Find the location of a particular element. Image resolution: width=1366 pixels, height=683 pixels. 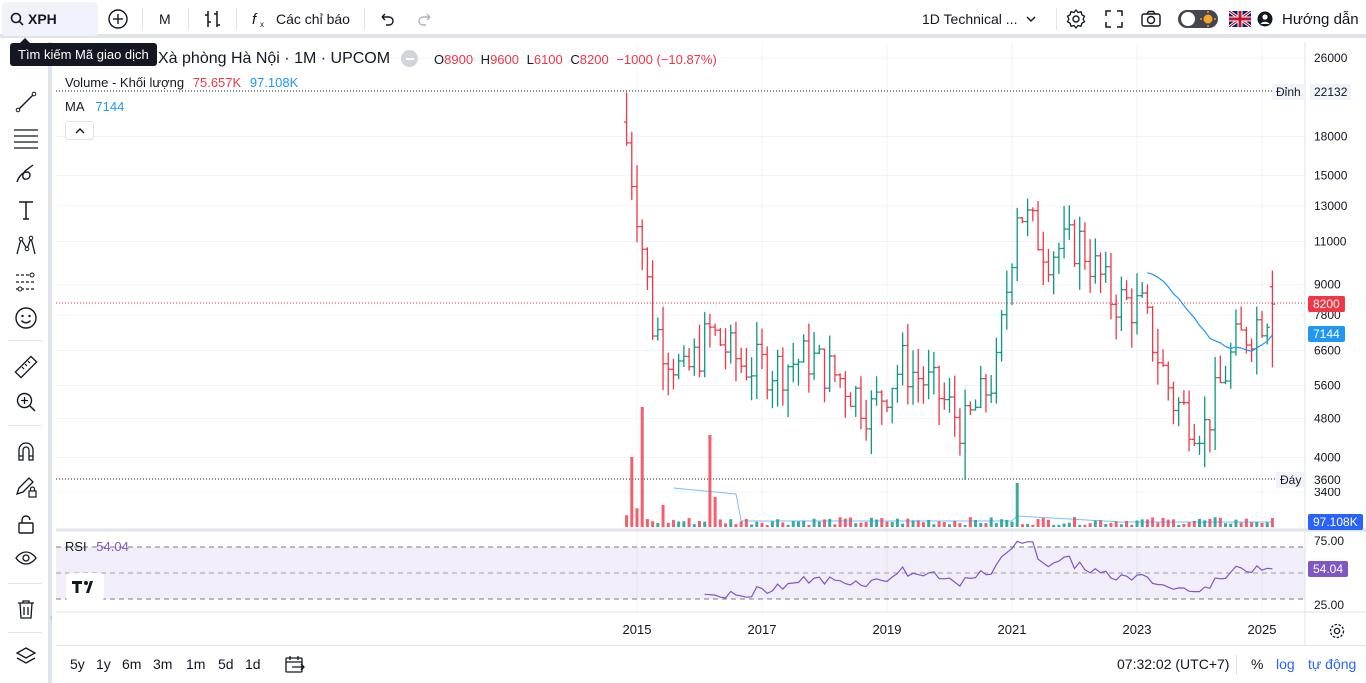

goto-date-button is located at coordinates (295, 665).